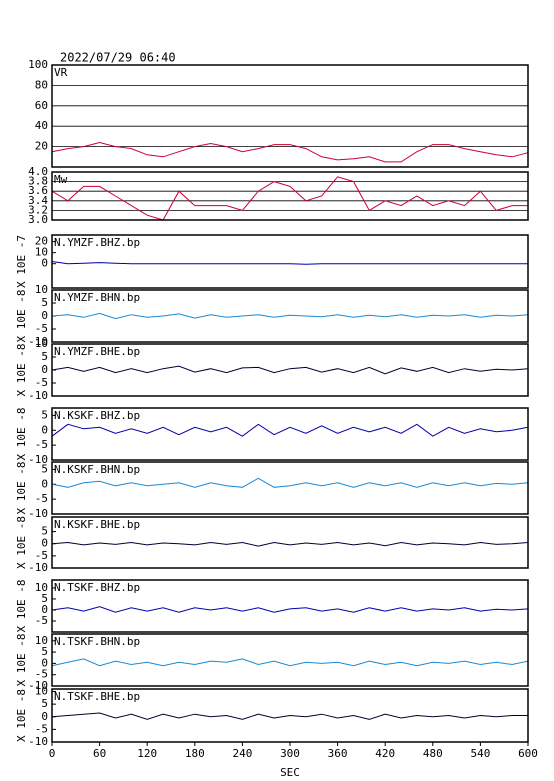 The width and height of the screenshot is (554, 781). What do you see at coordinates (97, 415) in the screenshot?
I see `panel-label: N.KSKF.BHZ.bp` at bounding box center [97, 415].